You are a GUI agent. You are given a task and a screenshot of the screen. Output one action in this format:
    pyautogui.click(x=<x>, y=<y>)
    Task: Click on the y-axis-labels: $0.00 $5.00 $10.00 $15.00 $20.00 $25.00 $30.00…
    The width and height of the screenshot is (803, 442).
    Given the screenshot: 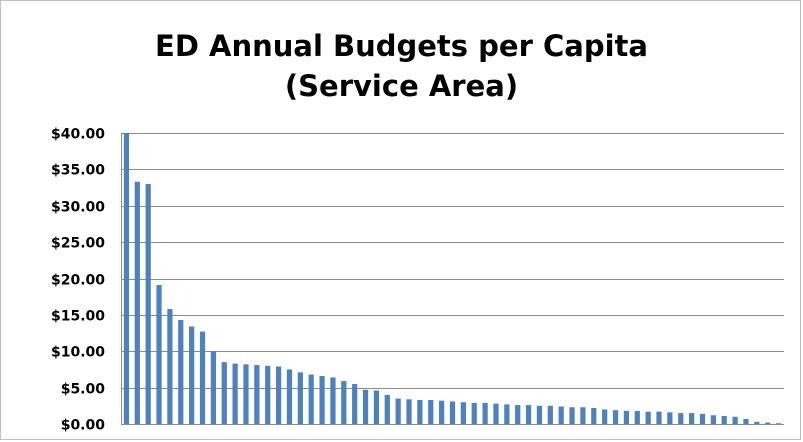 What is the action you would take?
    pyautogui.click(x=78, y=280)
    